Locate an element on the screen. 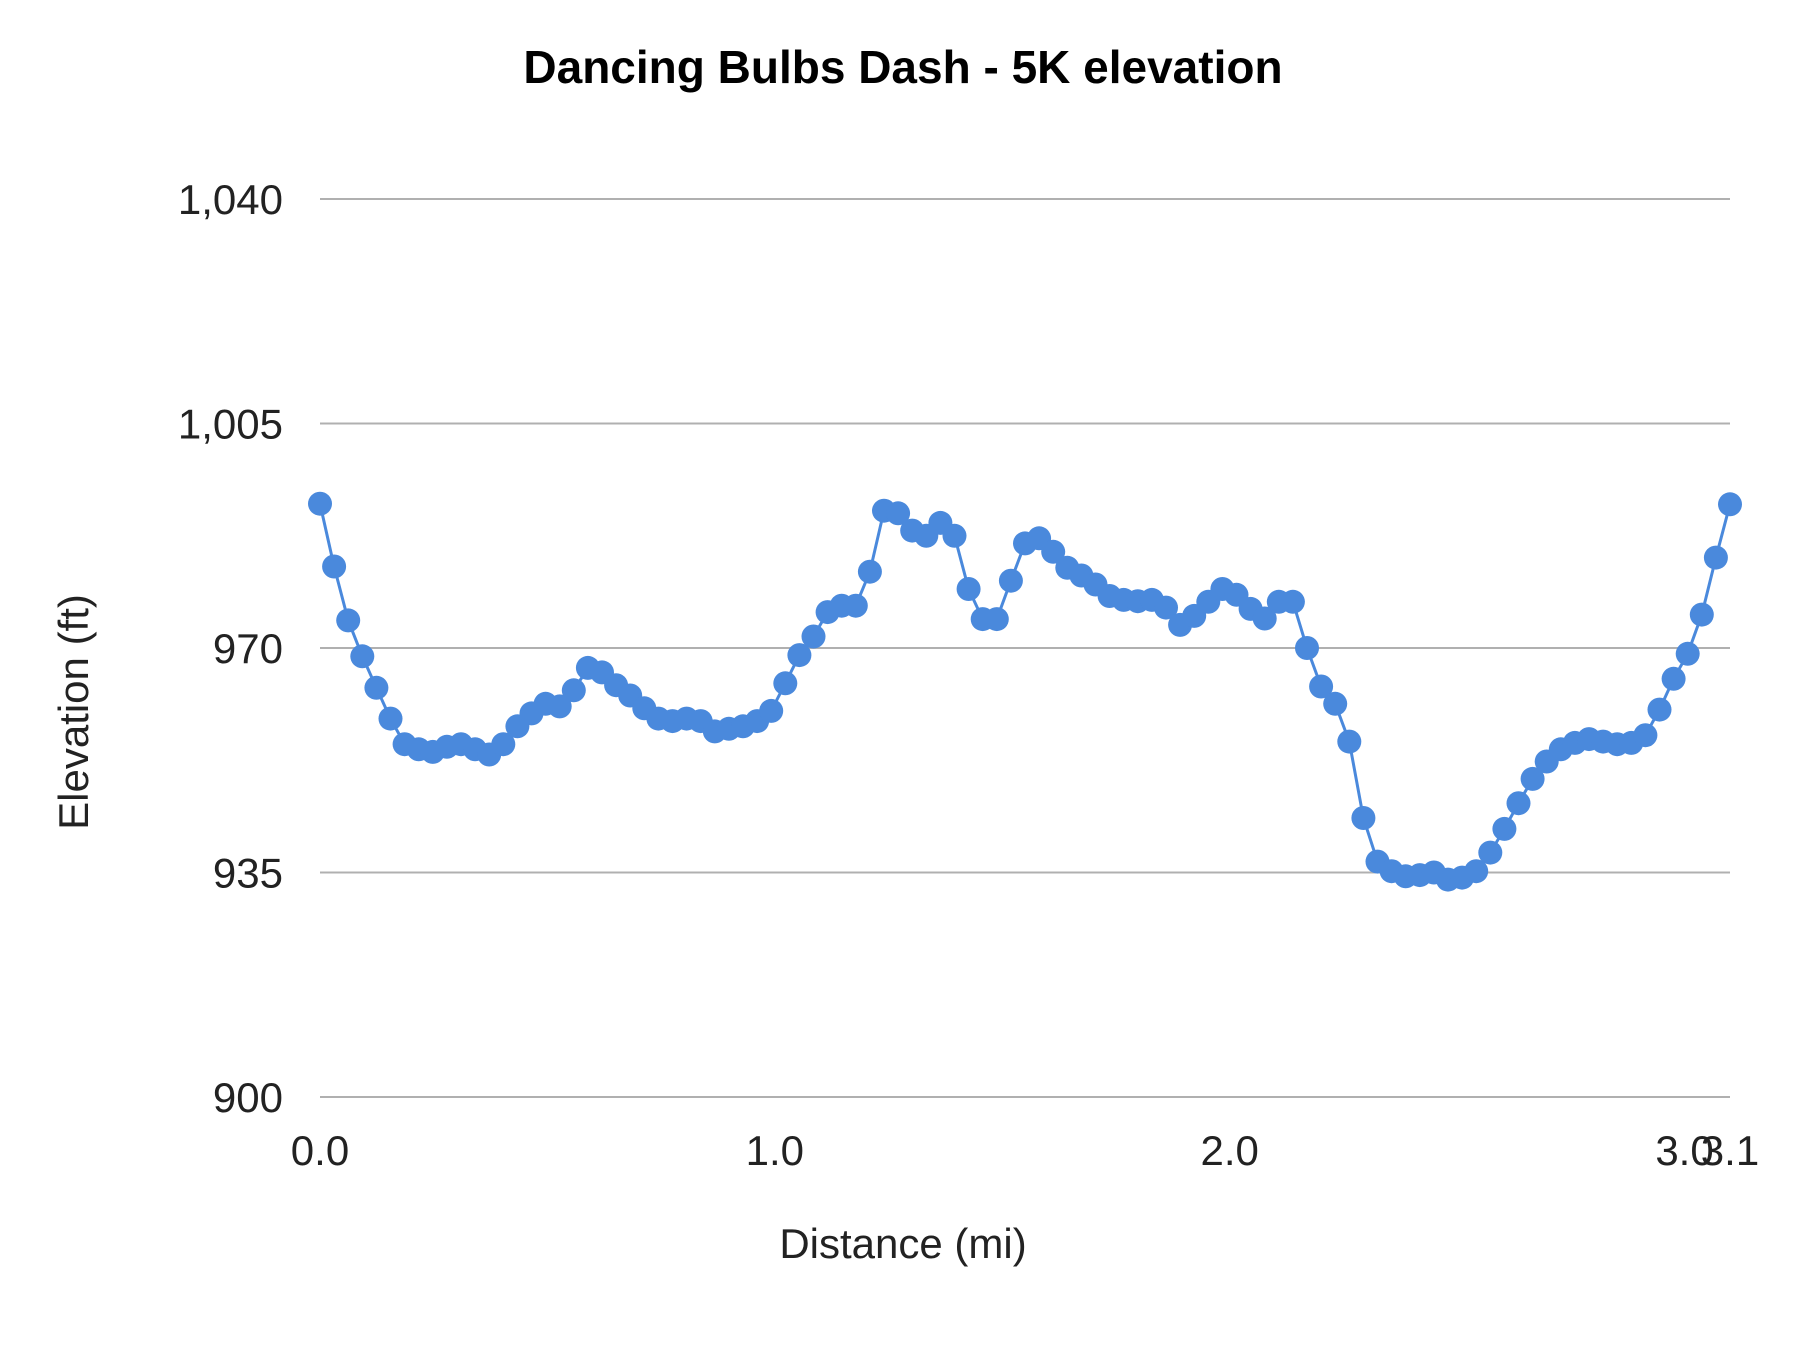 The width and height of the screenshot is (1800, 1350). y-tick-label: 970 is located at coordinates (248, 648).